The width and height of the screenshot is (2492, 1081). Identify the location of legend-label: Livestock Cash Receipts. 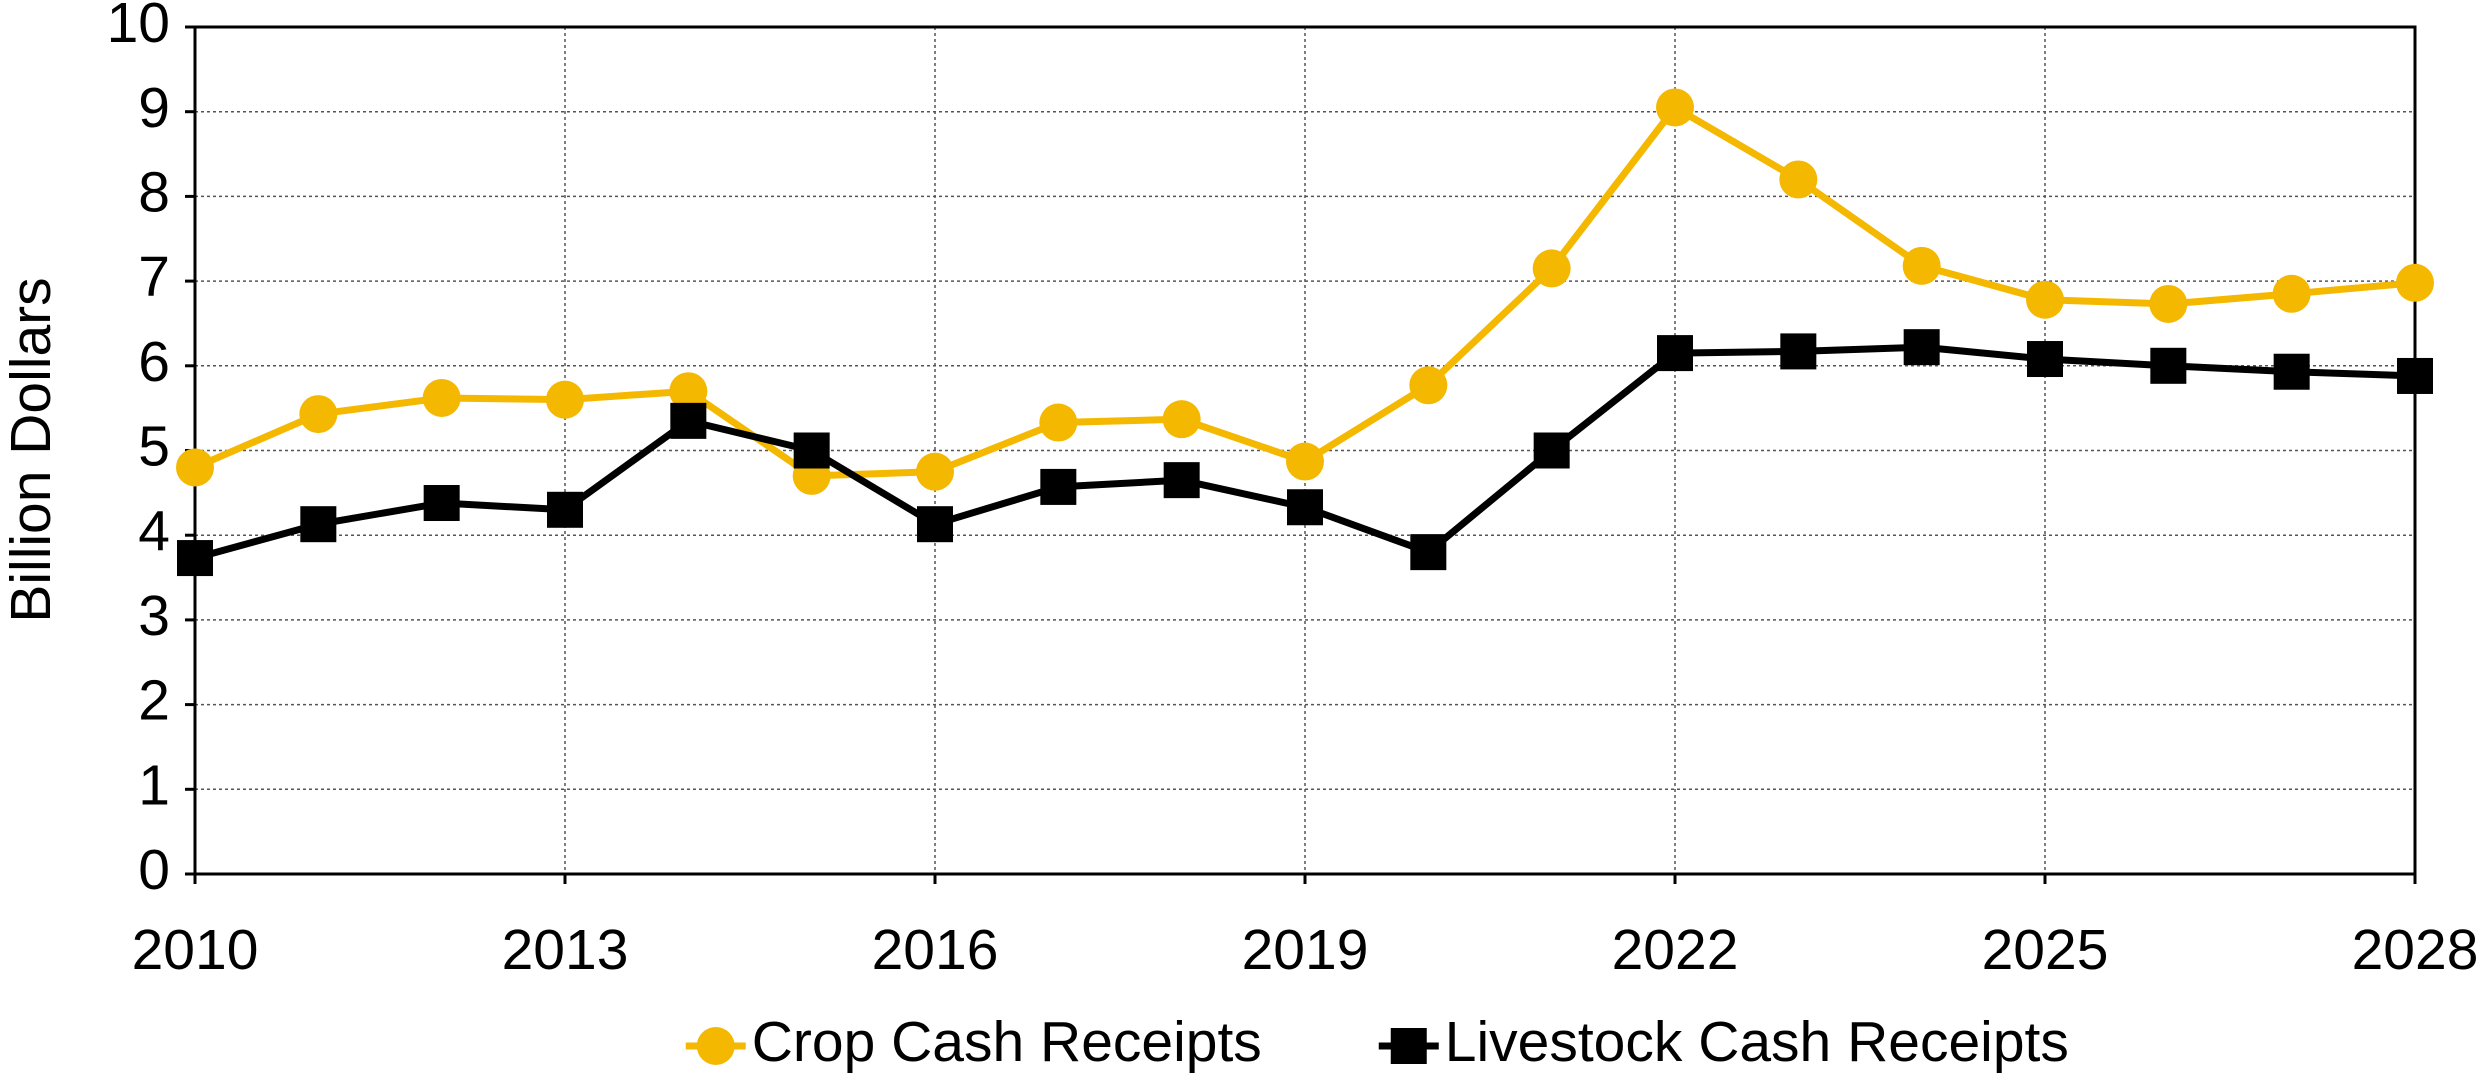
(1757, 1042).